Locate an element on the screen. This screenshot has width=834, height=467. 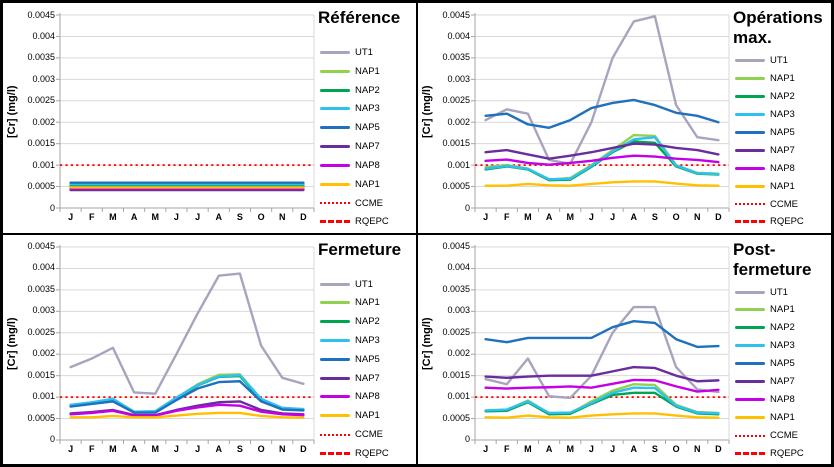
x-tick-label-month: F is located at coordinates (92, 217).